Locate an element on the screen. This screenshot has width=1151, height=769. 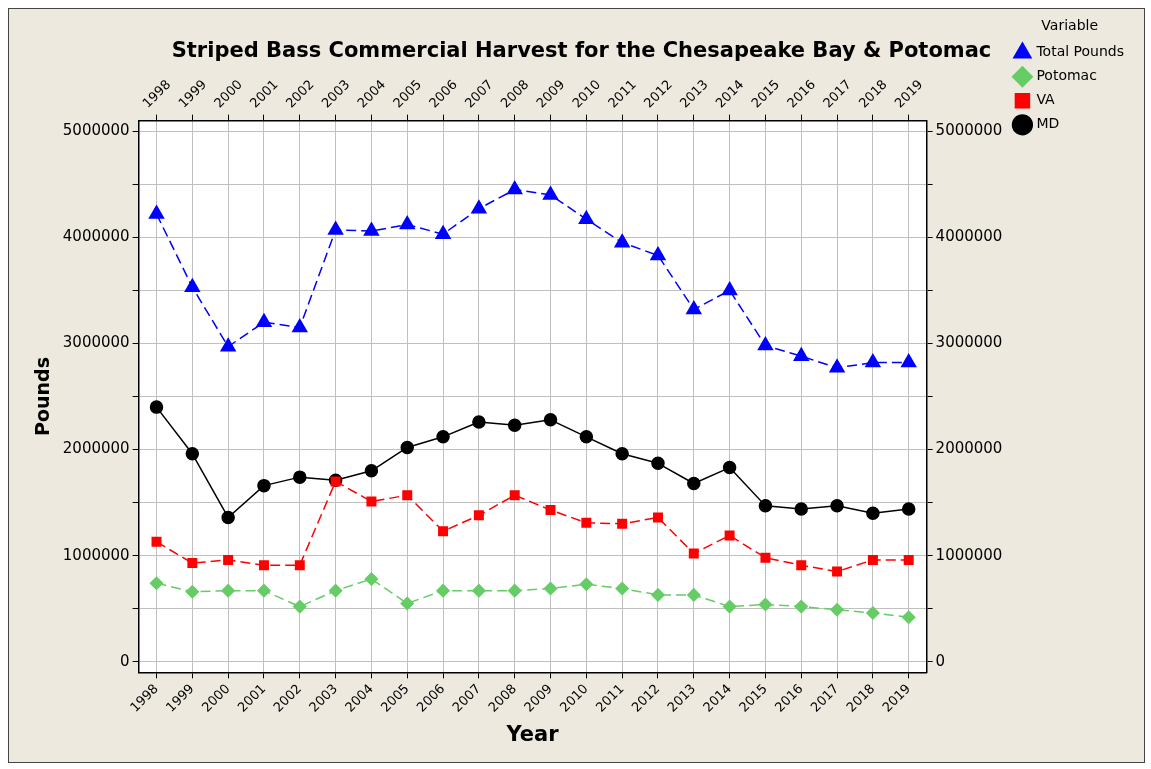
legend-title: Variable is located at coordinates (1070, 24).